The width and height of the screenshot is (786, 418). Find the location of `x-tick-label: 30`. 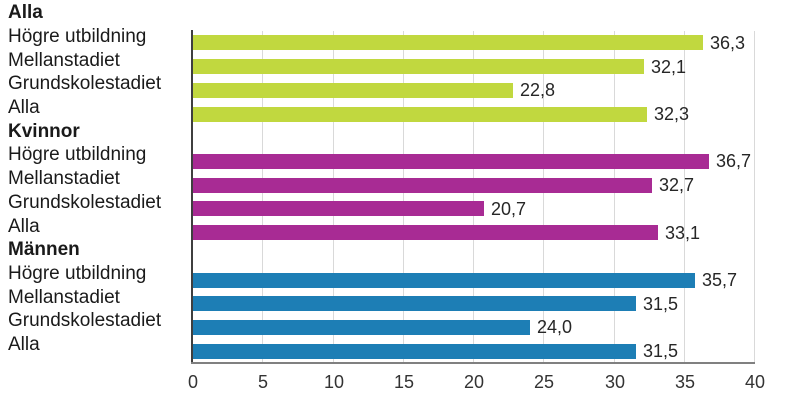

x-tick-label: 30 is located at coordinates (615, 382).